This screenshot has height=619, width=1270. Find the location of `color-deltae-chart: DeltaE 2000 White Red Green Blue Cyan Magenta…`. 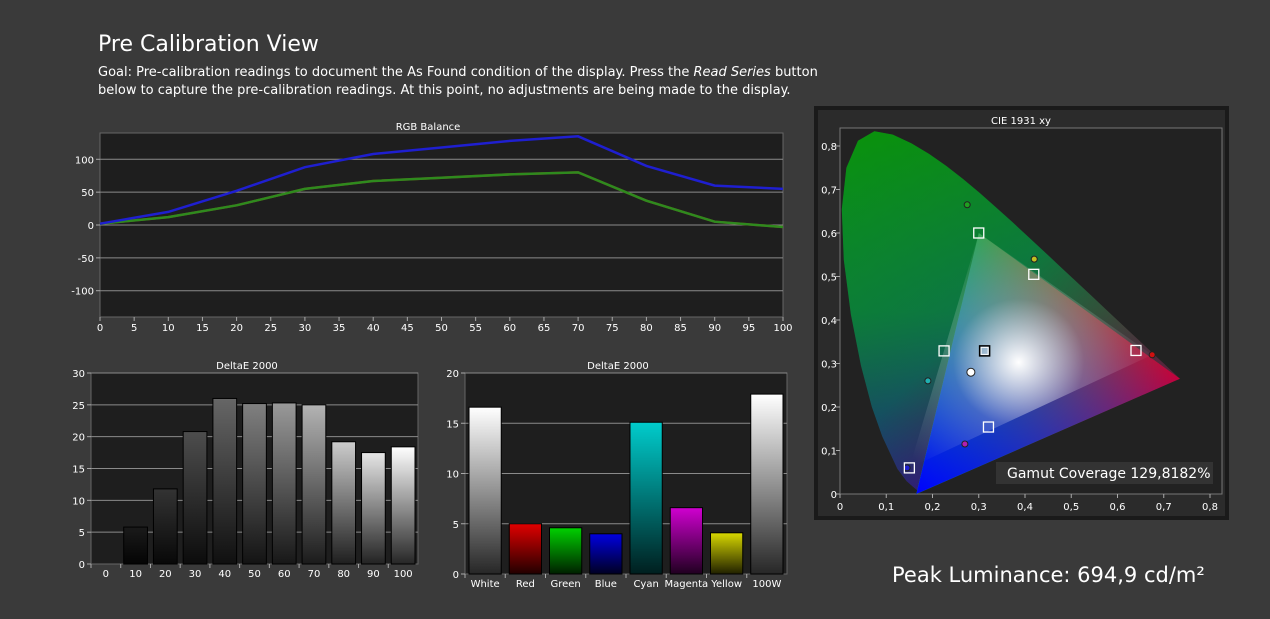

color-deltae-chart: DeltaE 2000 White Red Green Blue Cyan Magenta… is located at coordinates (617, 475).